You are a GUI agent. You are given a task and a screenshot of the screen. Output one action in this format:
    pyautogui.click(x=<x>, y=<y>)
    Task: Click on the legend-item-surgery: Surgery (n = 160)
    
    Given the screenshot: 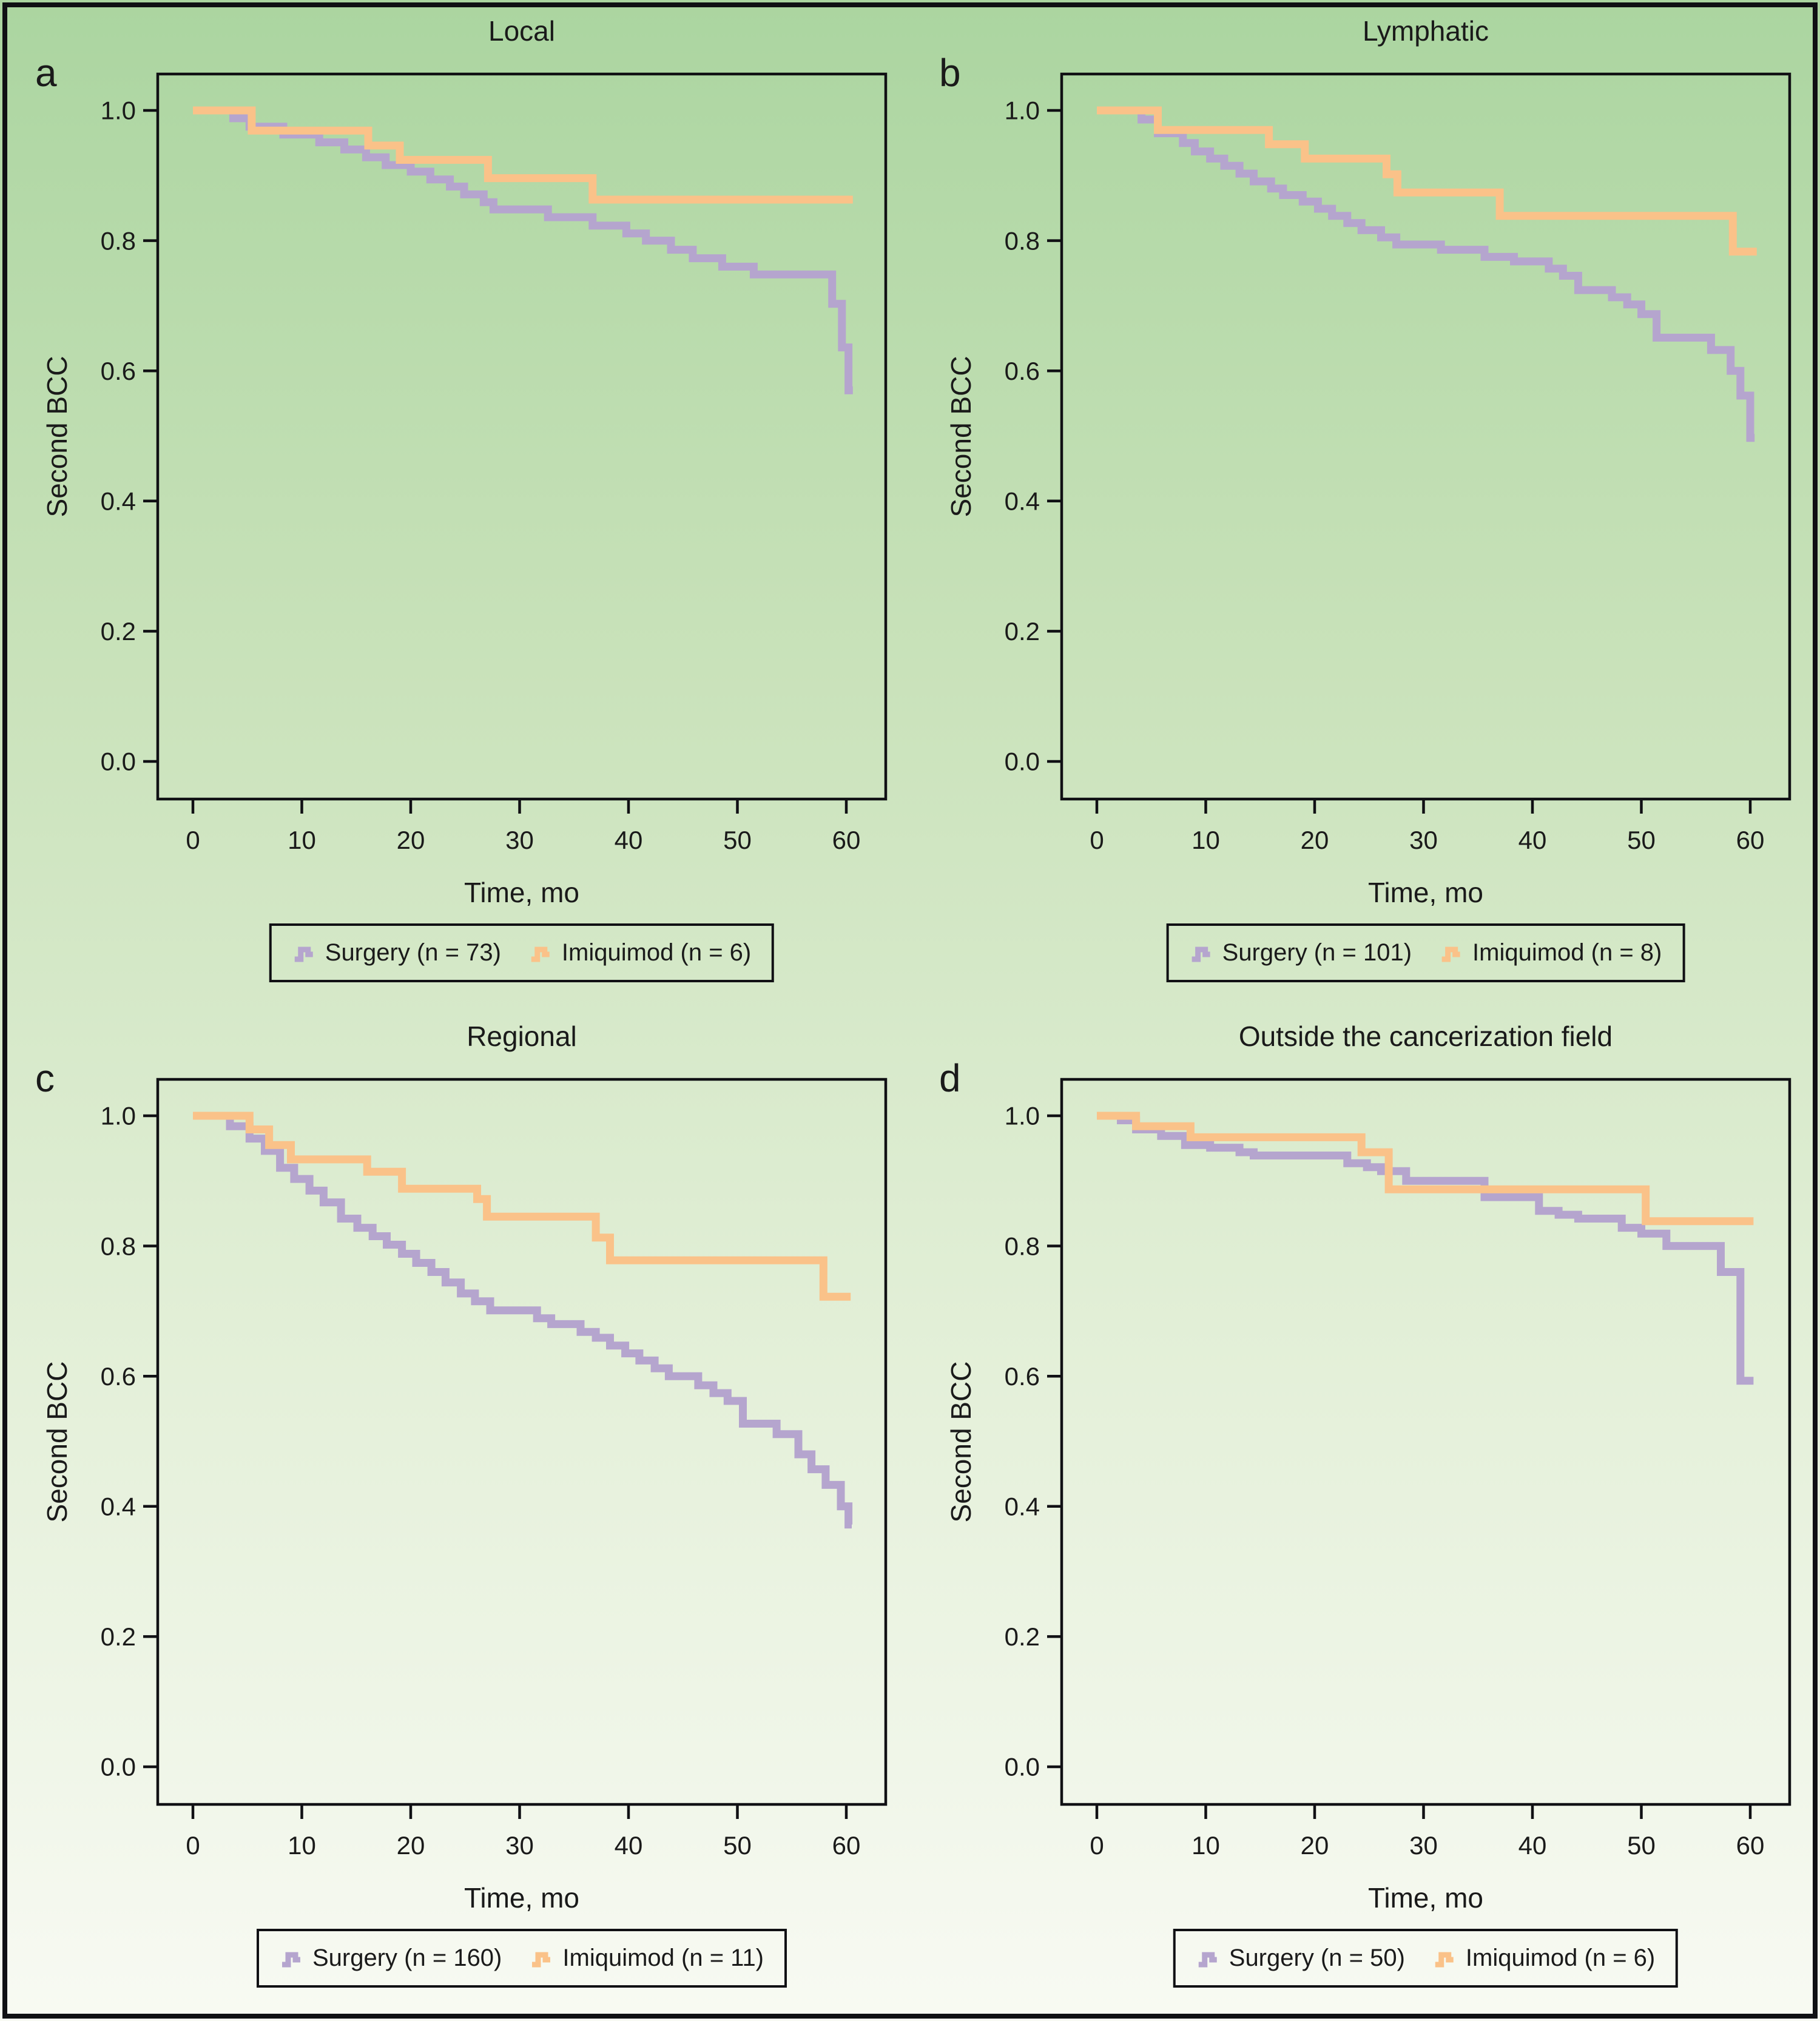 What is the action you would take?
    pyautogui.click(x=391, y=1958)
    